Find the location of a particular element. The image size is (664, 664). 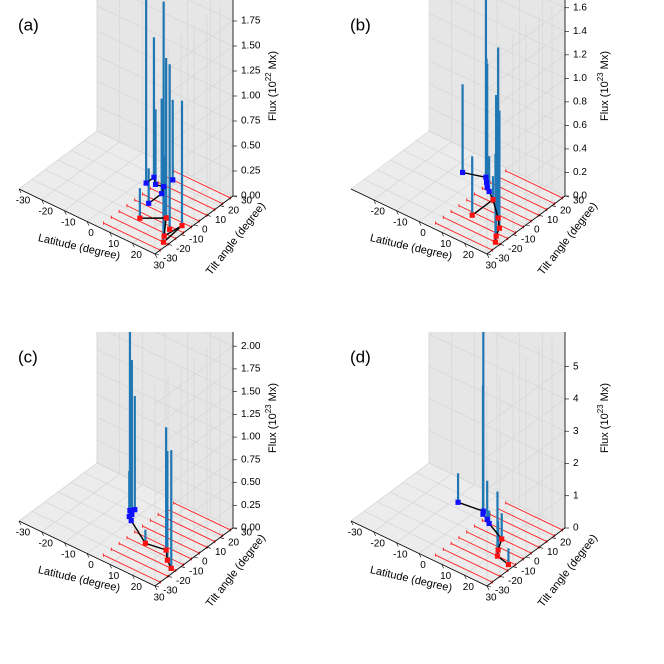

z-tick-label: 0 is located at coordinates (576, 528).